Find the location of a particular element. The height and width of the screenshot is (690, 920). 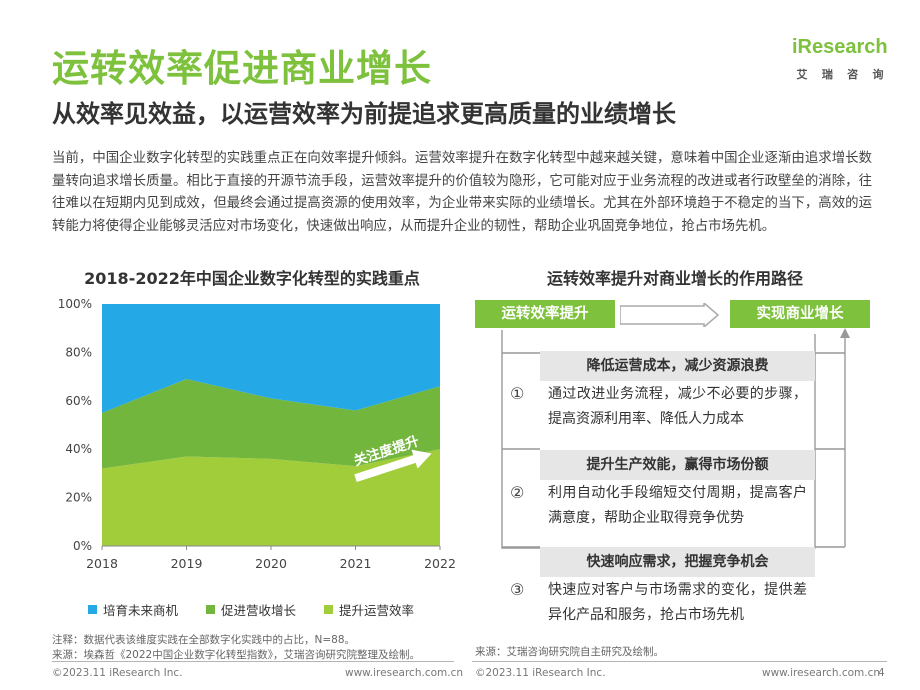

footer-copyright-right: ©2023.11 iResearch Inc. is located at coordinates (540, 673).